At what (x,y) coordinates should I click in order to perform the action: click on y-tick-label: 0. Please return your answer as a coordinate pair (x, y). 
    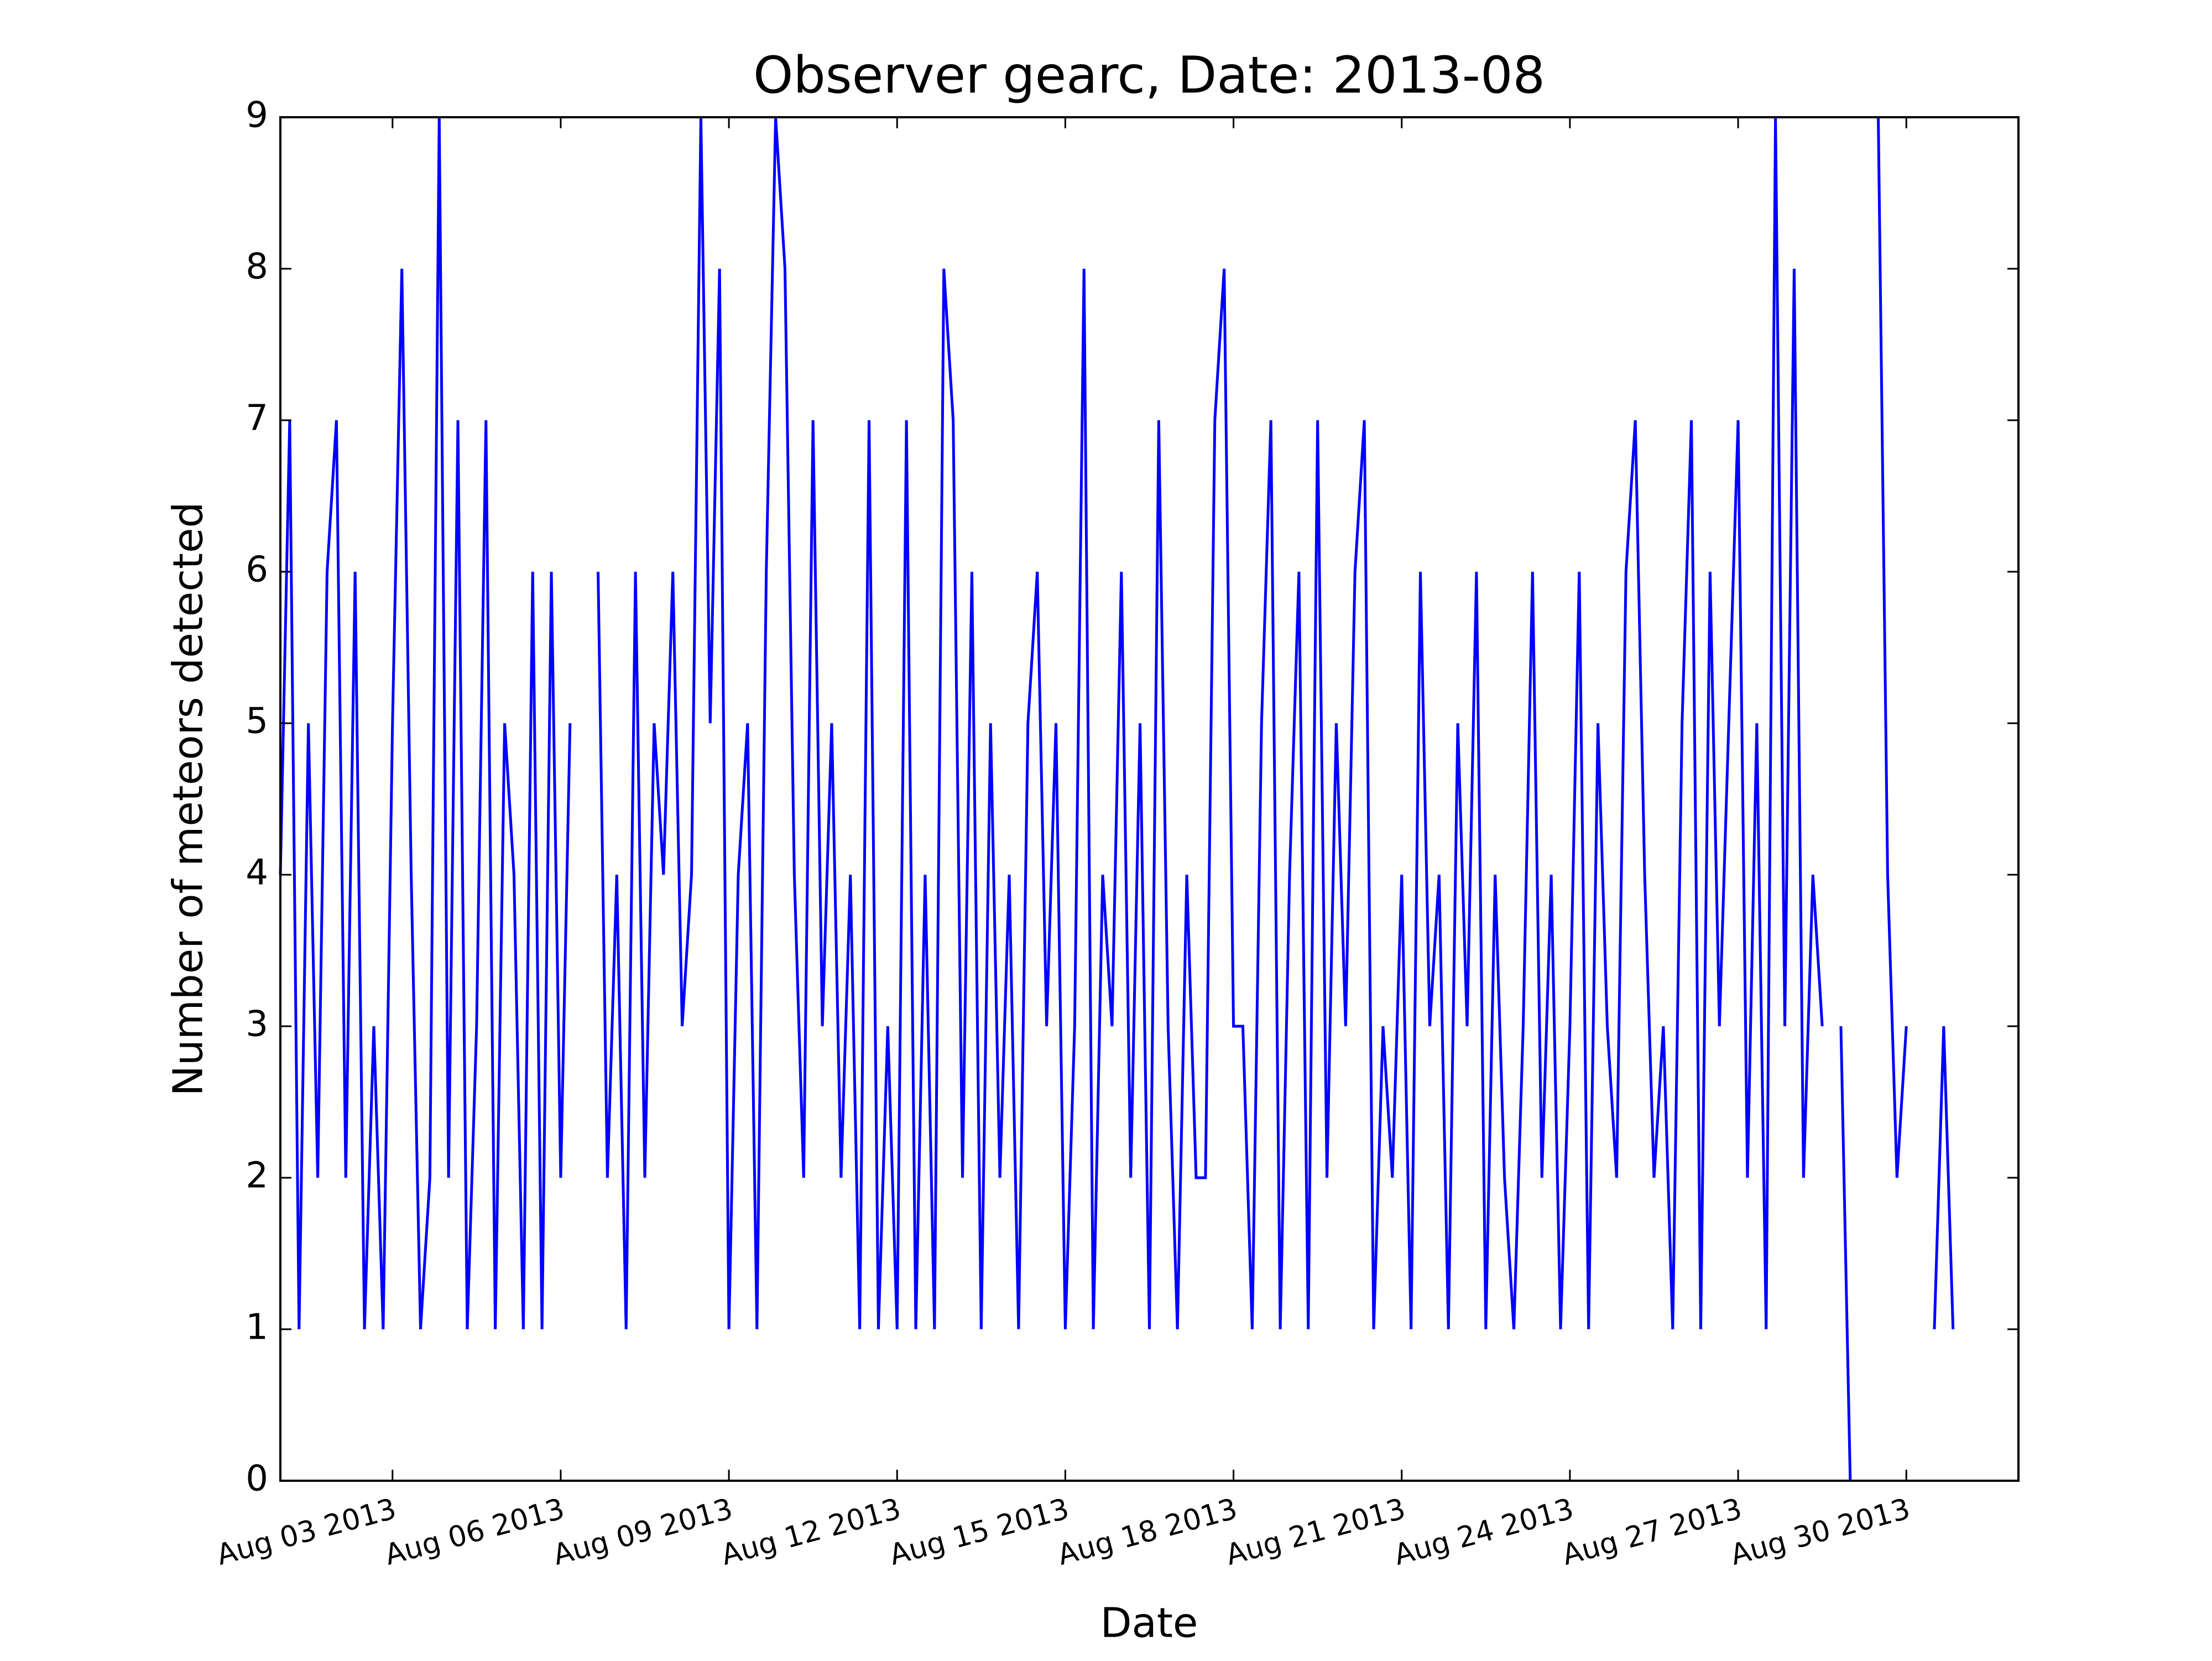
    Looking at the image, I should click on (257, 1479).